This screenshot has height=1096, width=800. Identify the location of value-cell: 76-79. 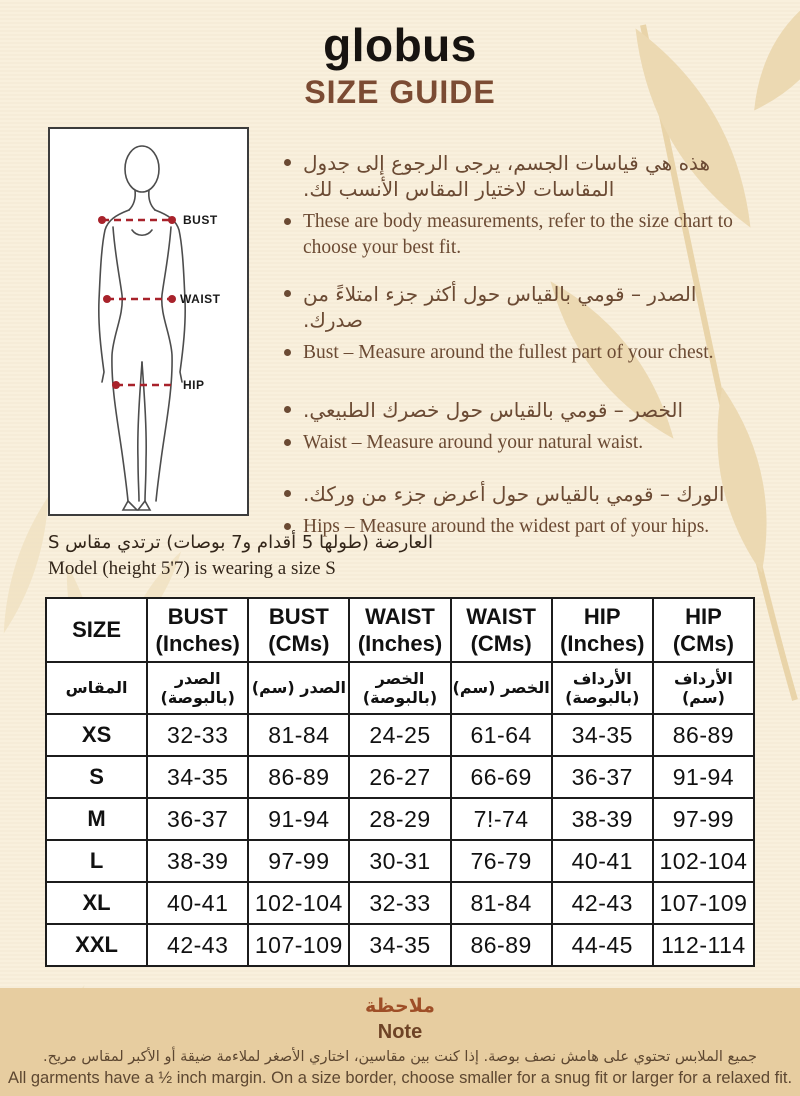
(501, 861).